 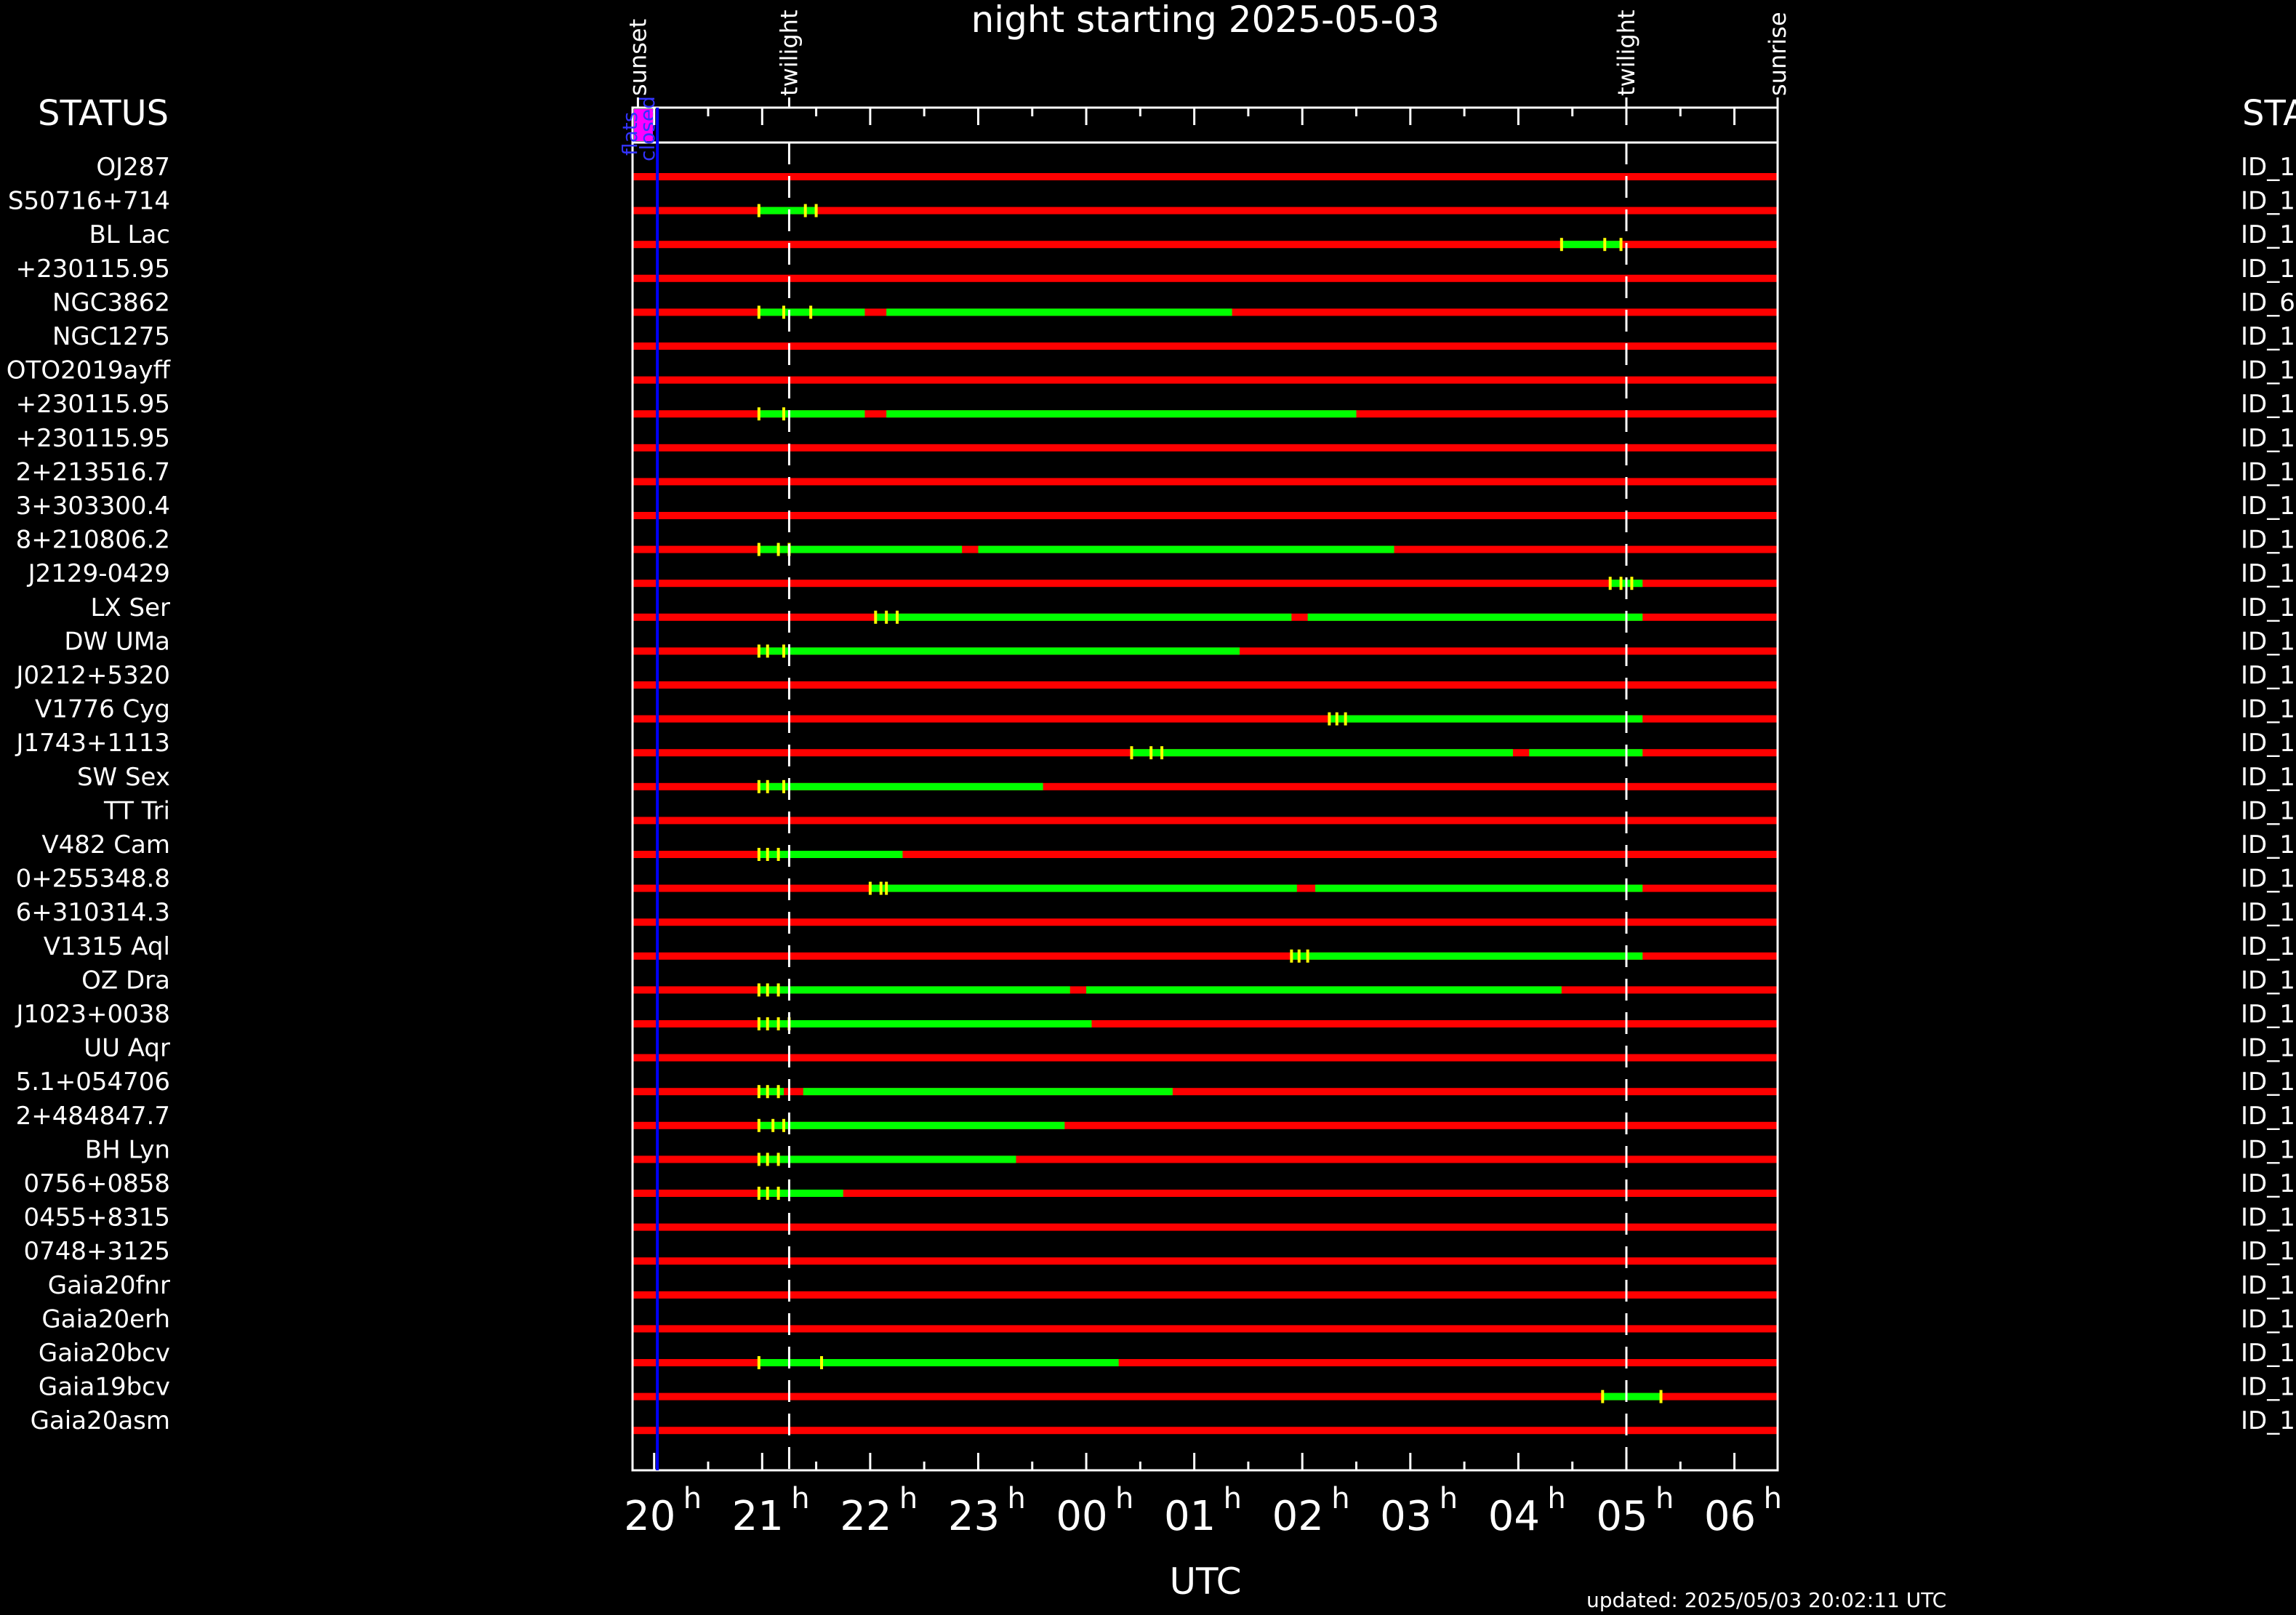 I want to click on event-label: sunrise, so click(x=1777, y=54).